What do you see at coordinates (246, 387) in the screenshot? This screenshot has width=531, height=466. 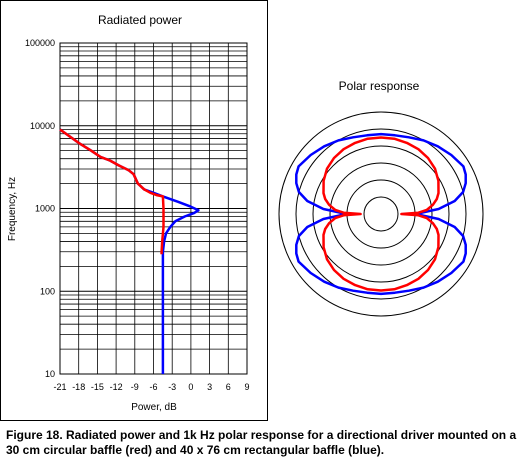 I see `power-x-tick-label: 9` at bounding box center [246, 387].